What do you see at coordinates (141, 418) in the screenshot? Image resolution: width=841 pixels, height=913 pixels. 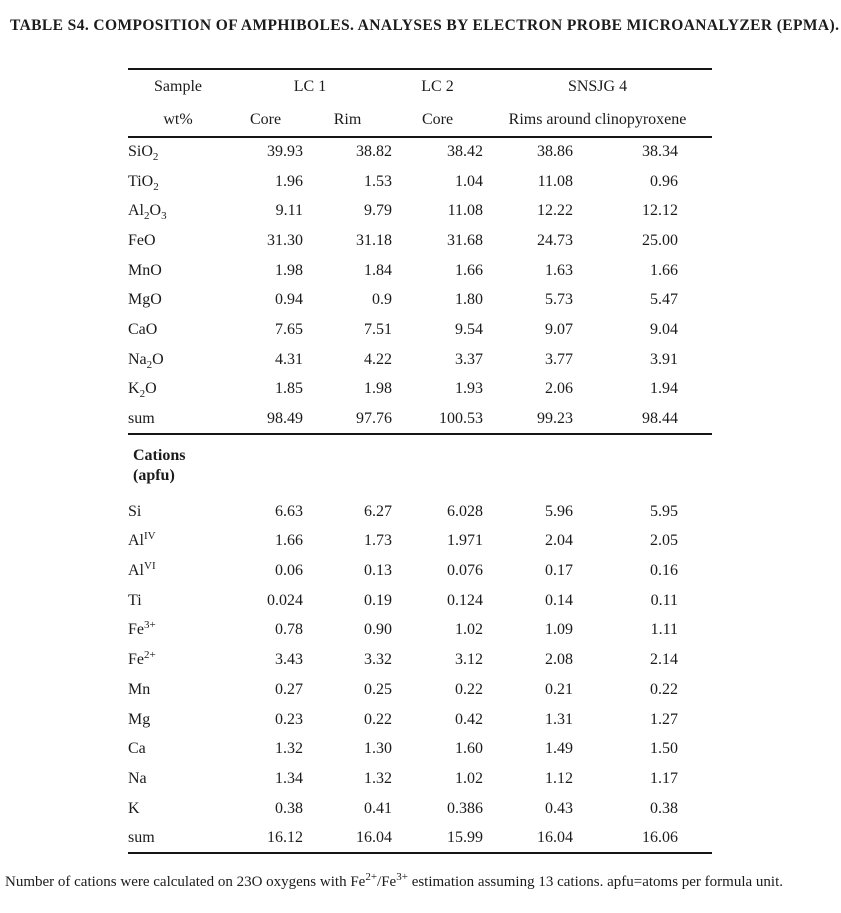 I see `row-label: sum` at bounding box center [141, 418].